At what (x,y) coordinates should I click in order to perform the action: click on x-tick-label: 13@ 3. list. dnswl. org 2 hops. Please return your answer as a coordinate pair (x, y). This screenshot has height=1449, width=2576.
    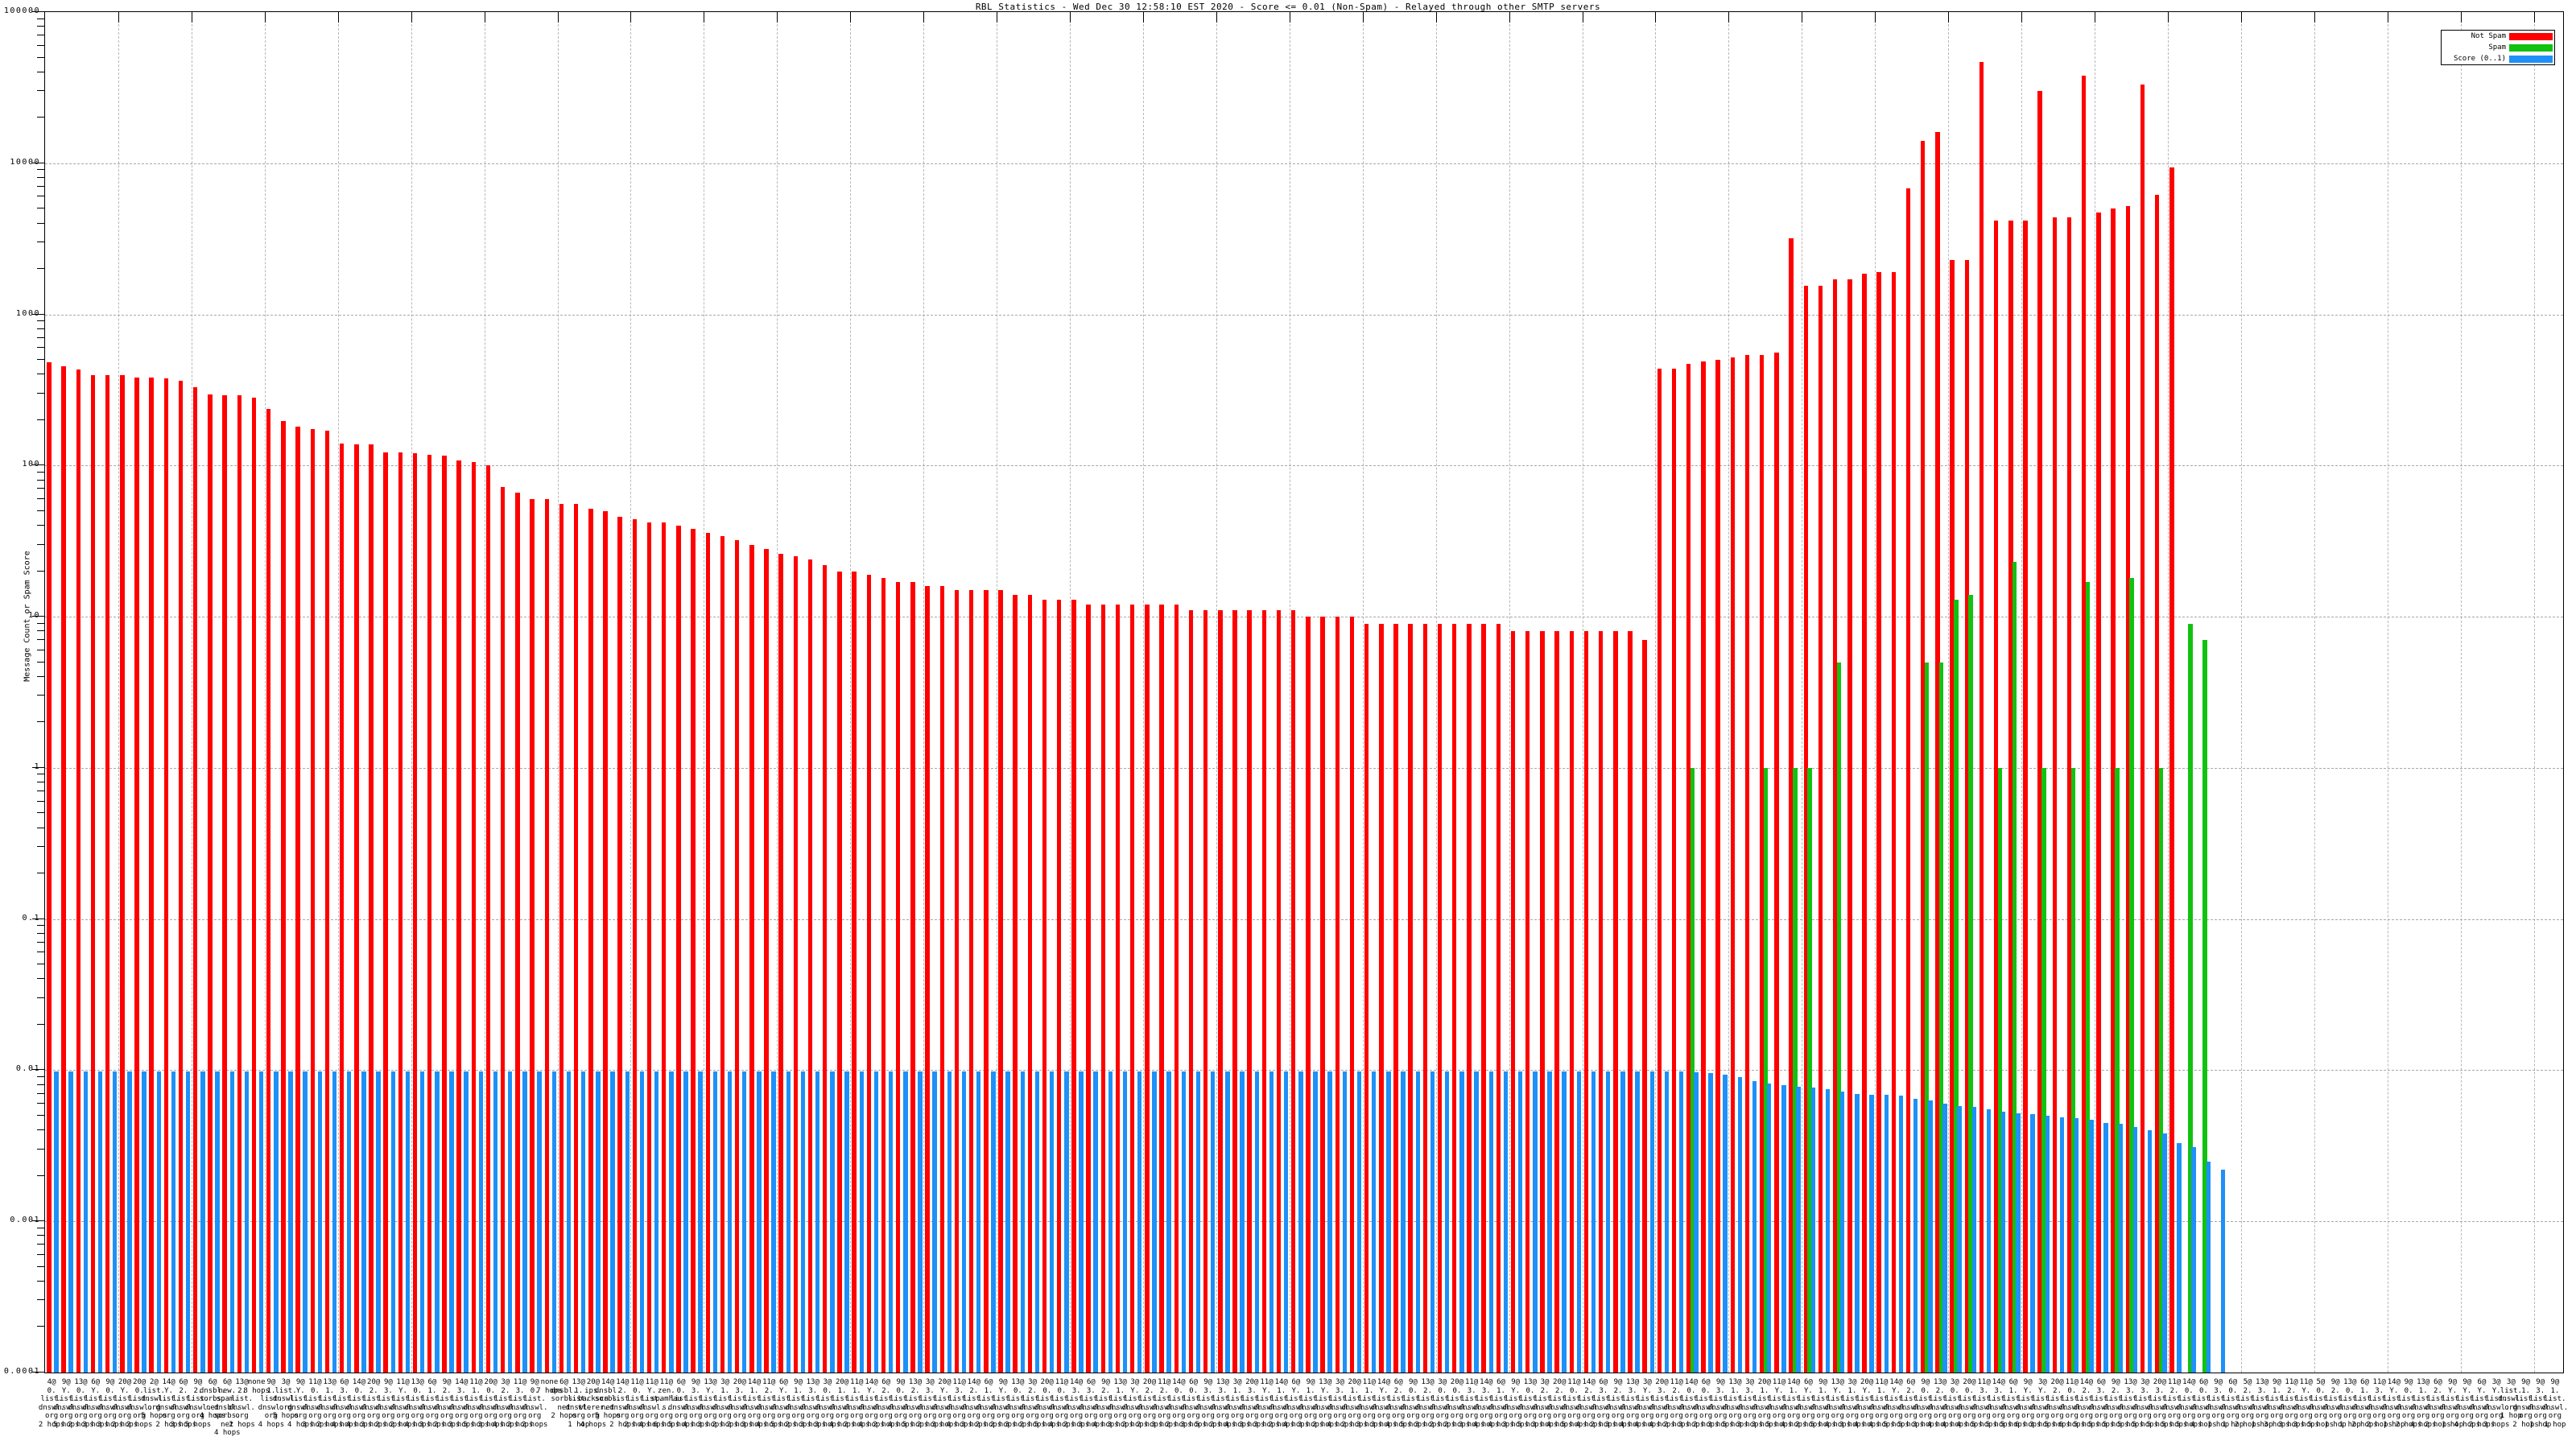
    Looking at the image, I should click on (1223, 1403).